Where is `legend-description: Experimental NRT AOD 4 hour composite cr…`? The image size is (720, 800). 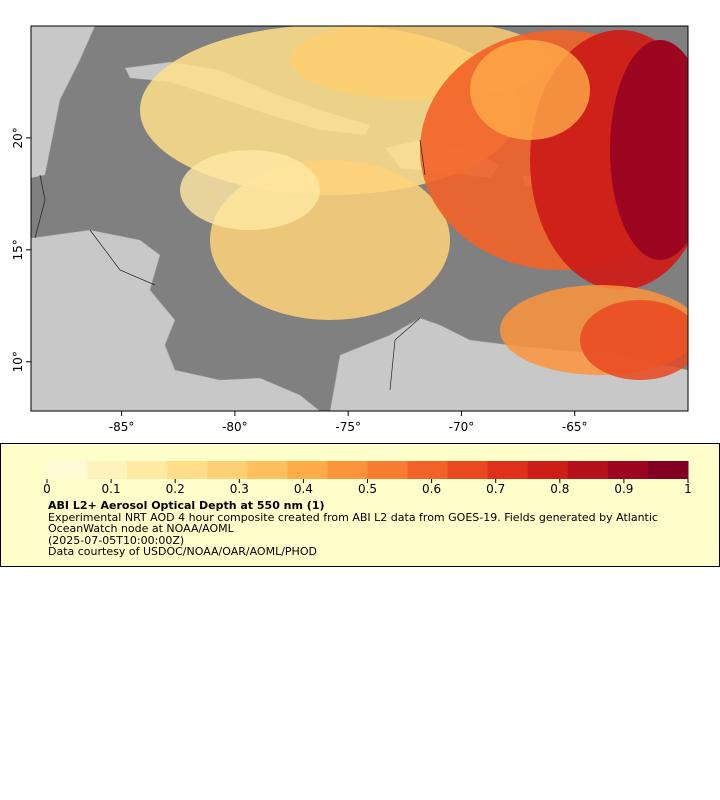
legend-description: Experimental NRT AOD 4 hour composite cr… is located at coordinates (353, 522).